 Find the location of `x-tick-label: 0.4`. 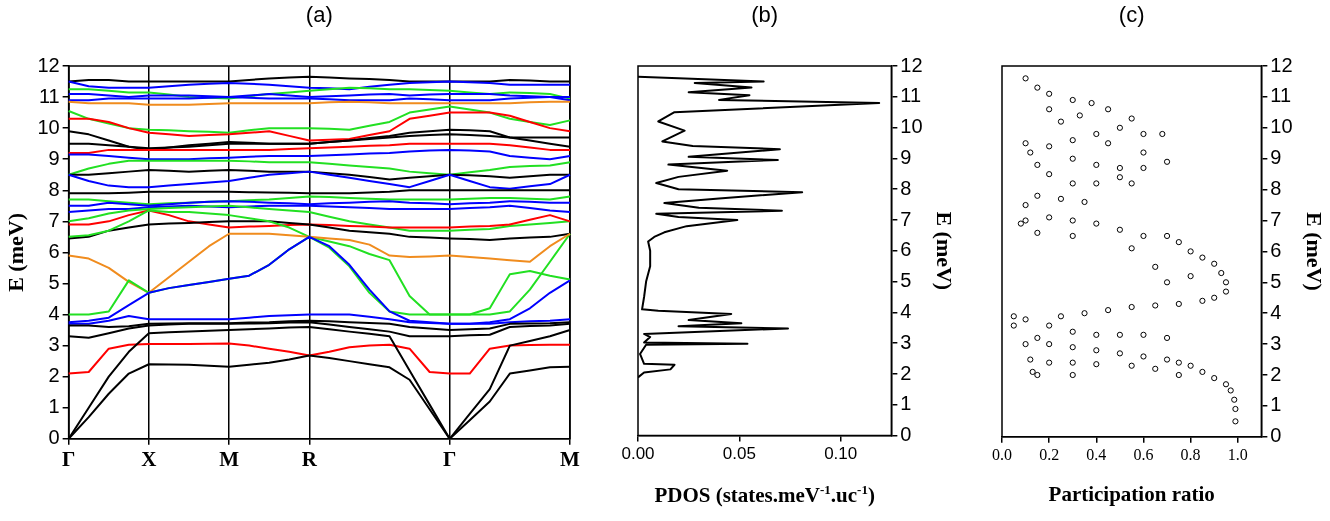

x-tick-label: 0.4 is located at coordinates (1096, 454).